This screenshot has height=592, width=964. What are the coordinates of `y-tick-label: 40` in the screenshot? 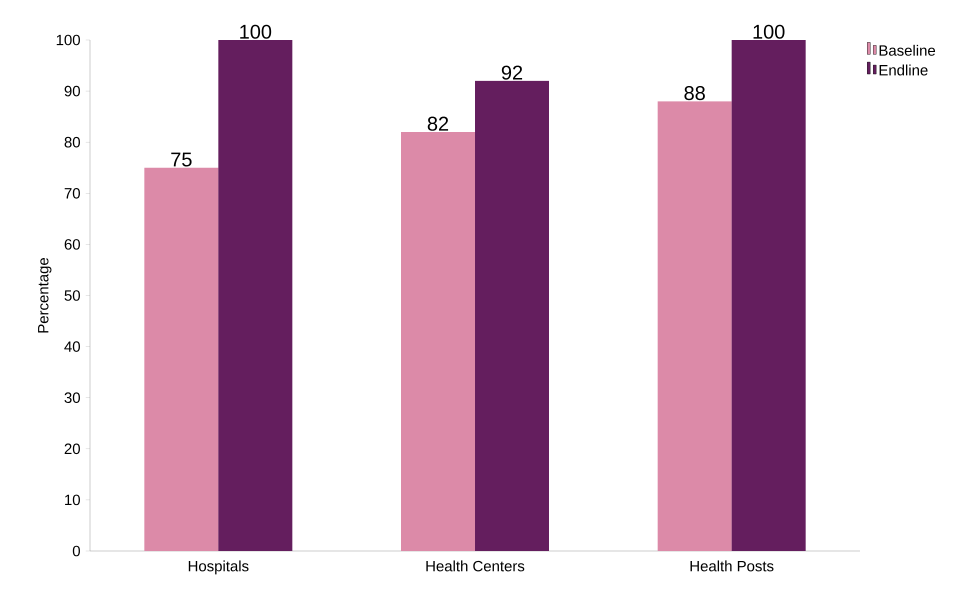 It's located at (72, 346).